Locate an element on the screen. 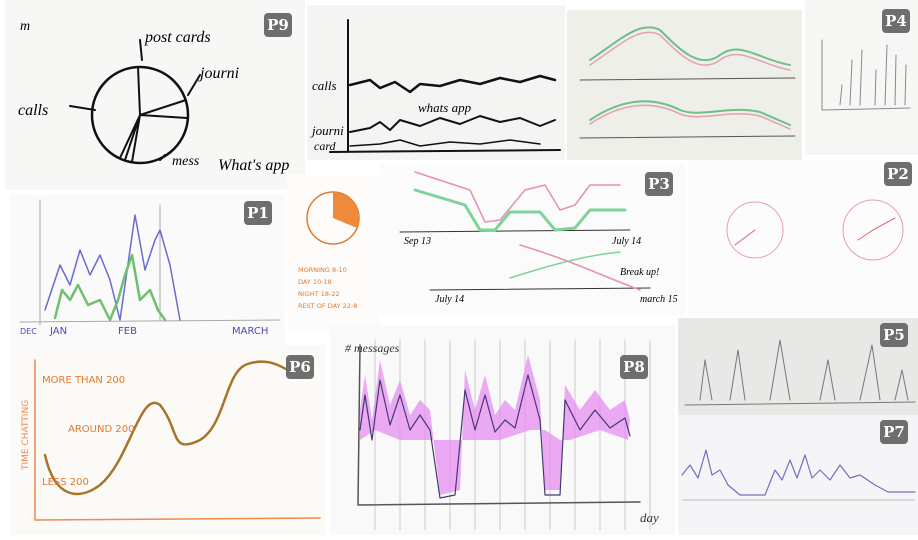 Image resolution: width=918 pixels, height=540 pixels. panel-label: P4 is located at coordinates (896, 21).